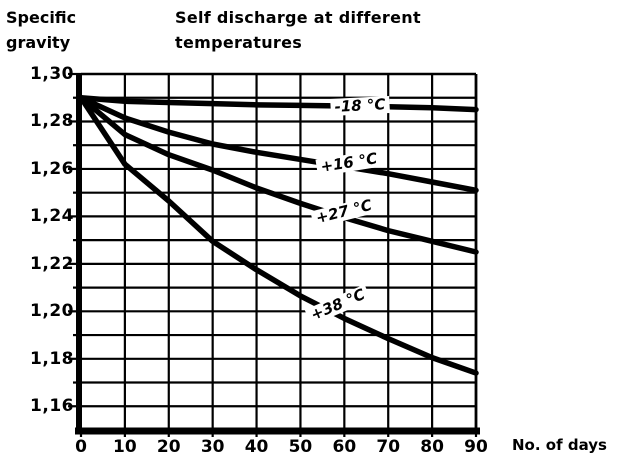 The height and width of the screenshot is (462, 640). I want to click on x-tick-label: 80, so click(432, 447).